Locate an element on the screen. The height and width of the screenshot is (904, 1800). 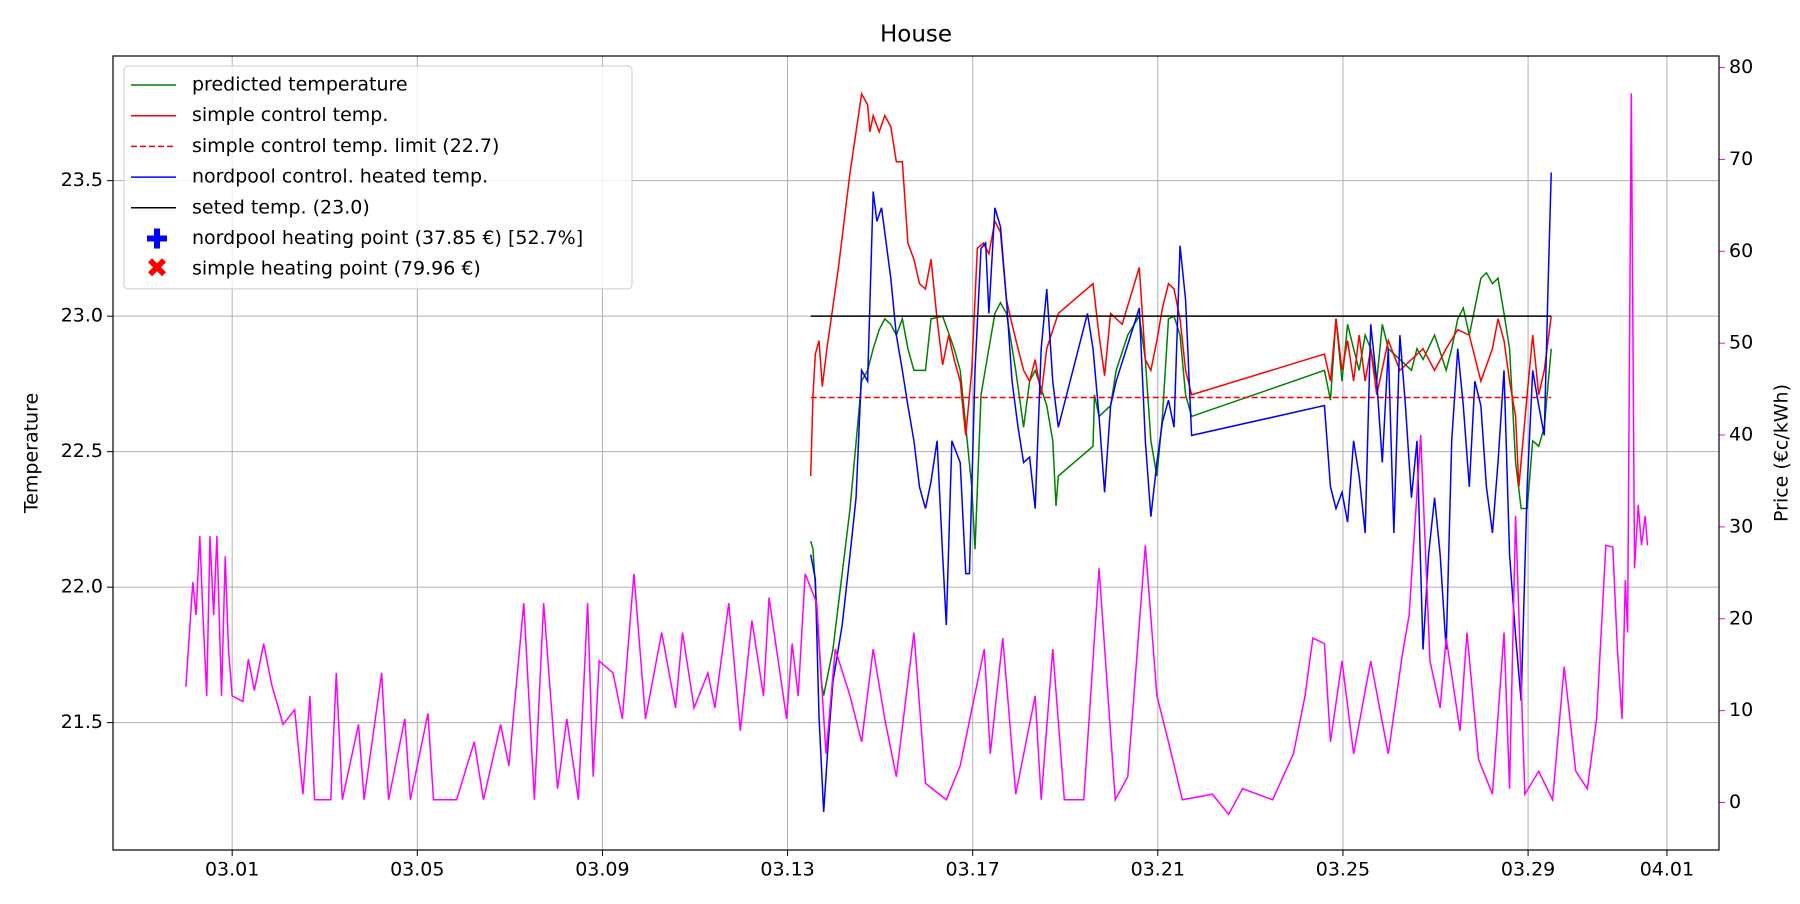
legend-label: seted temp. (23.0) is located at coordinates (281, 207).